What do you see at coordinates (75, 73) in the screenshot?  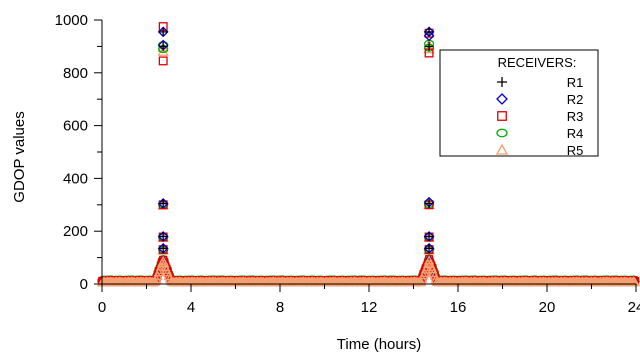 I see `y-tick-label: 800` at bounding box center [75, 73].